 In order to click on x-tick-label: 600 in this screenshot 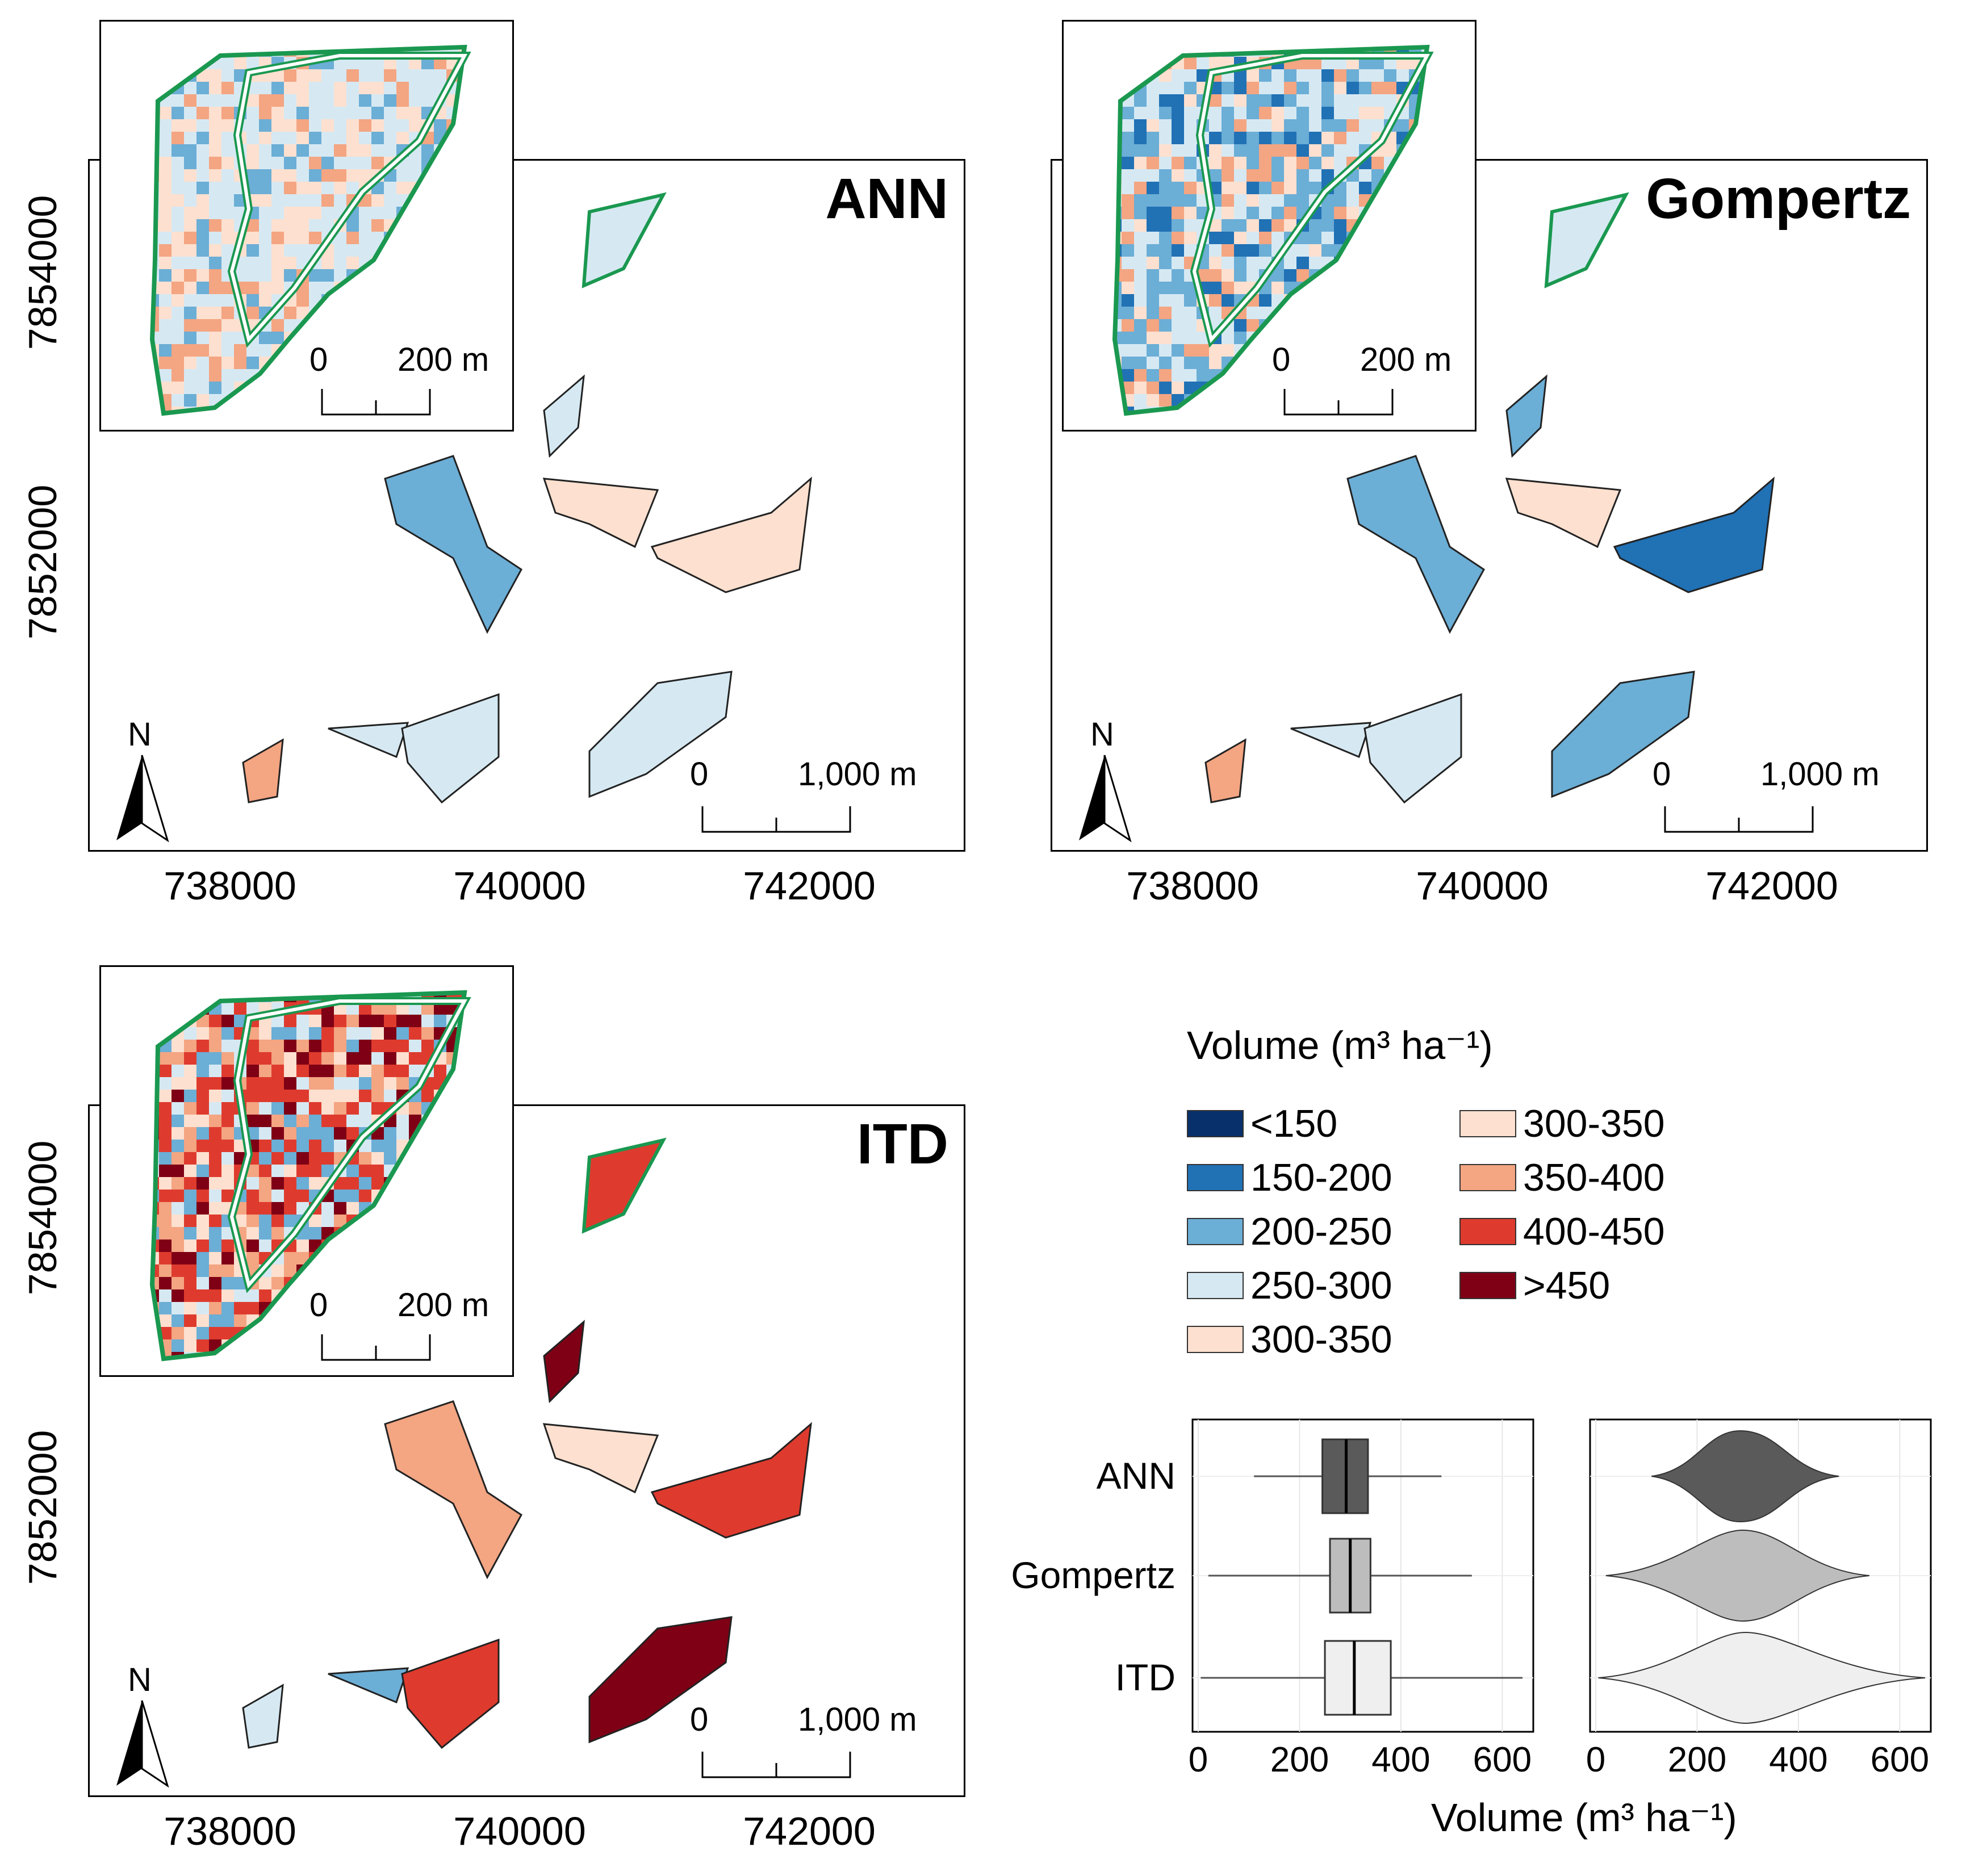, I will do `click(1502, 1760)`.